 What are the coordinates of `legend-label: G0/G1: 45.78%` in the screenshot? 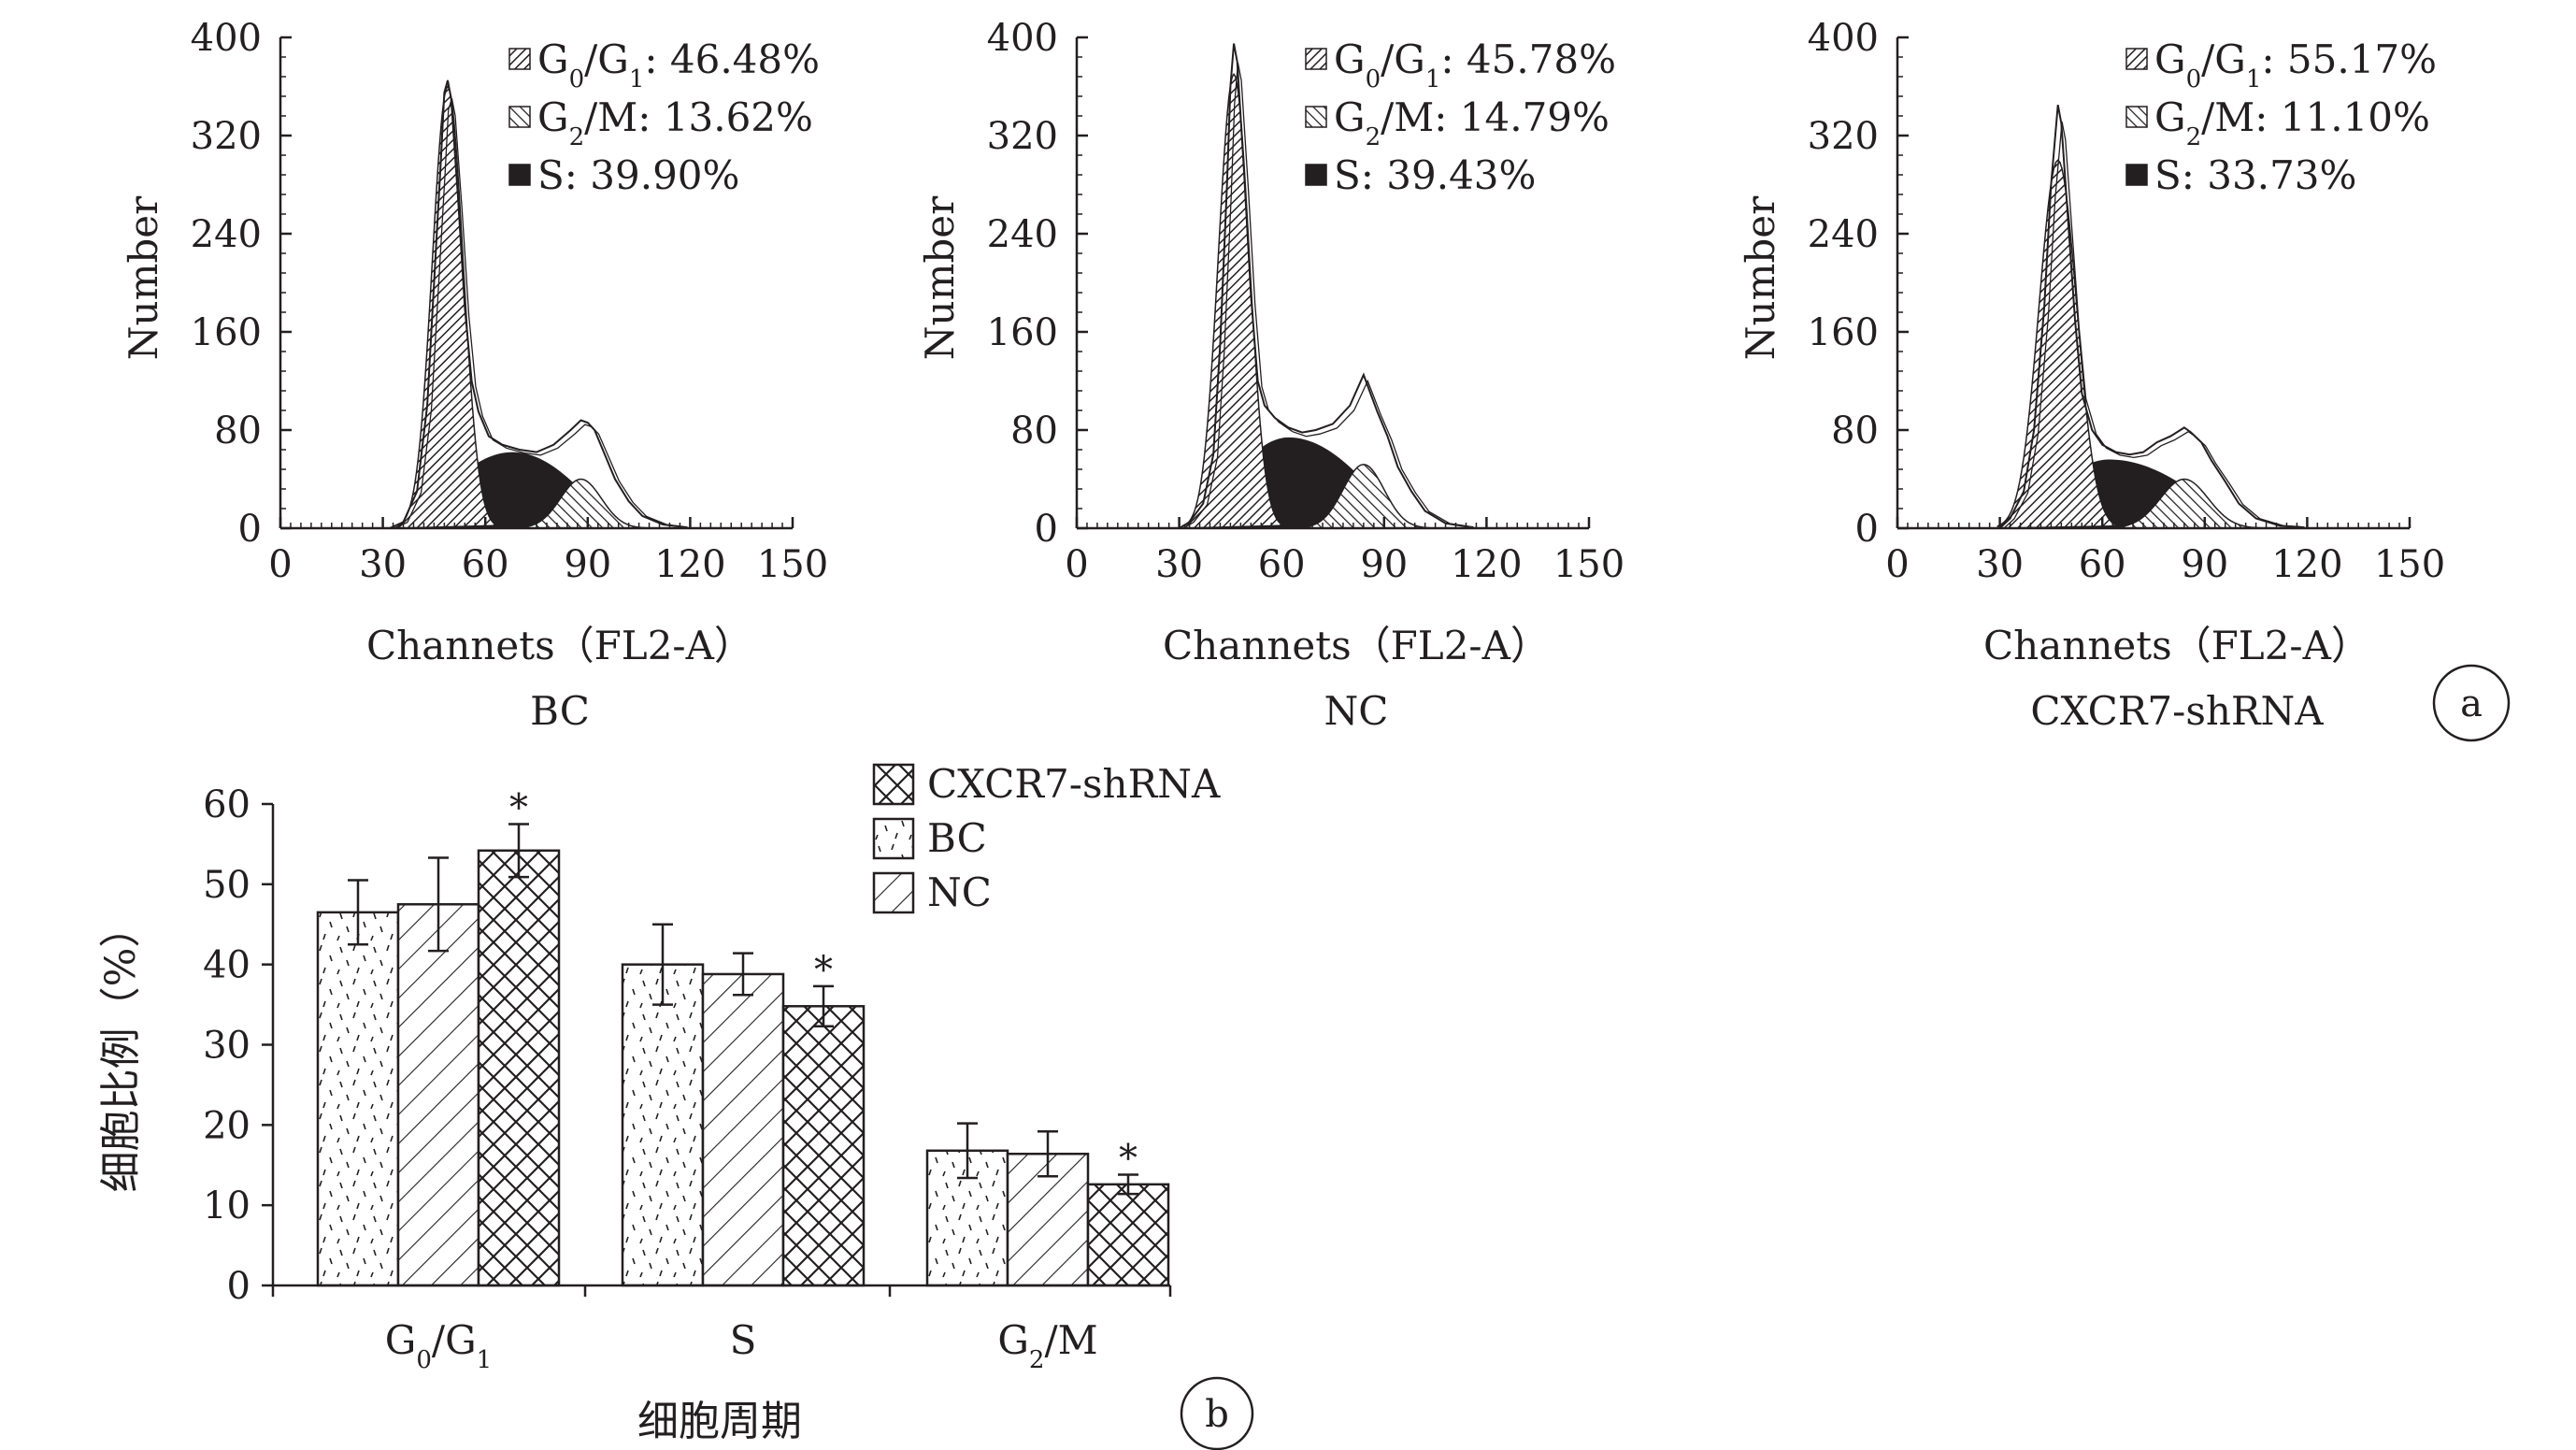 It's located at (1475, 64).